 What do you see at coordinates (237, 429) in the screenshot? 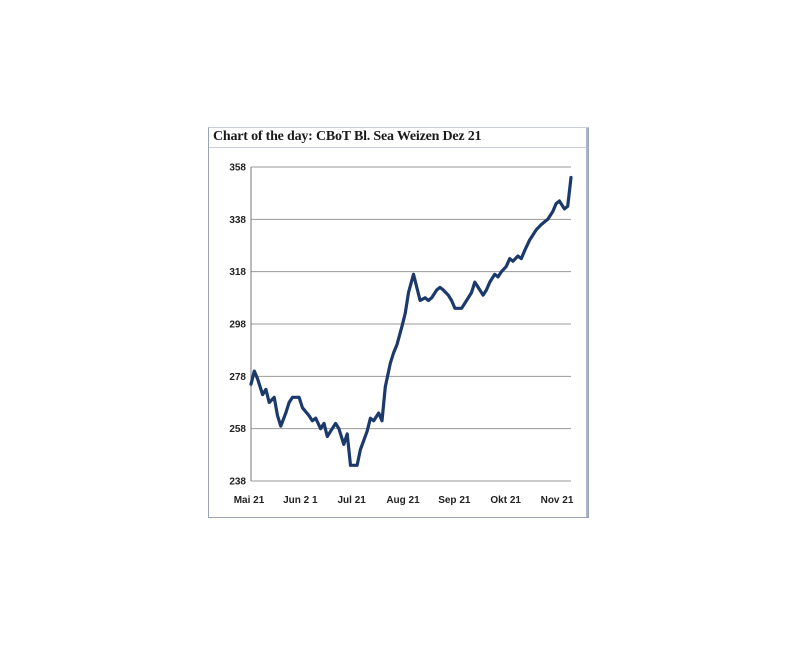
I see `y-tick-label: 258` at bounding box center [237, 429].